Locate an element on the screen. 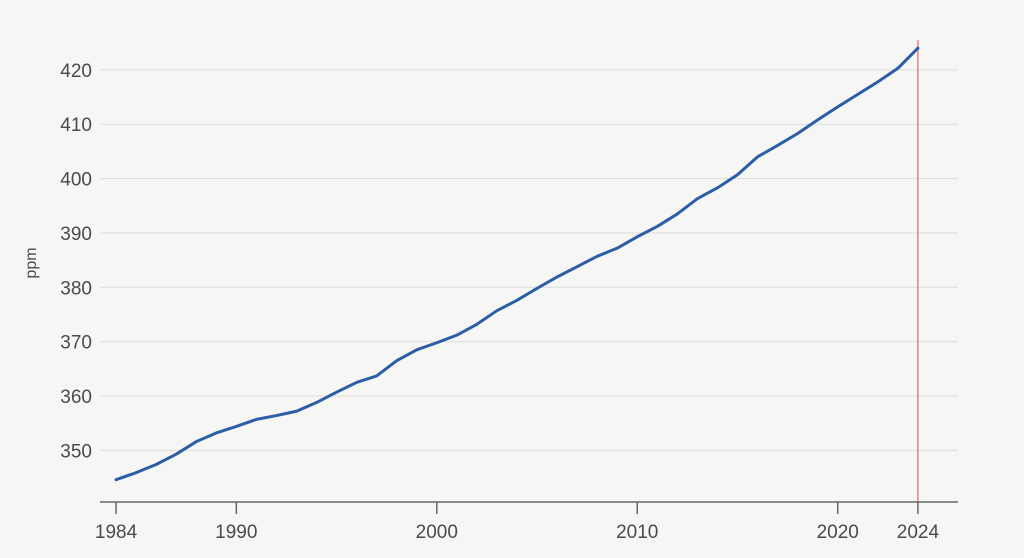 The image size is (1024, 558). y-axis-label: ppm is located at coordinates (31, 262).